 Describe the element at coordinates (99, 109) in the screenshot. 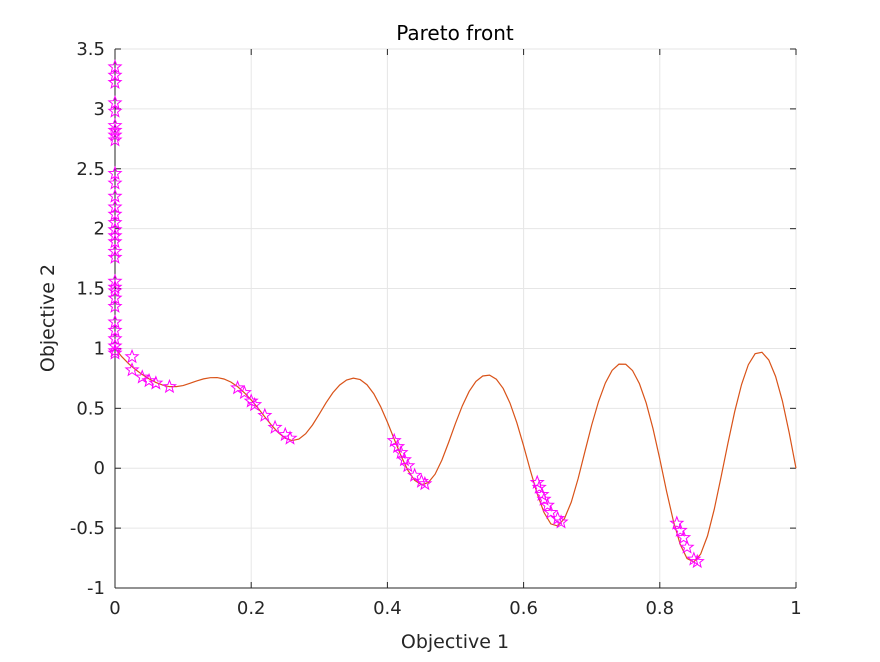

I see `y-tick-label: 3` at that location.